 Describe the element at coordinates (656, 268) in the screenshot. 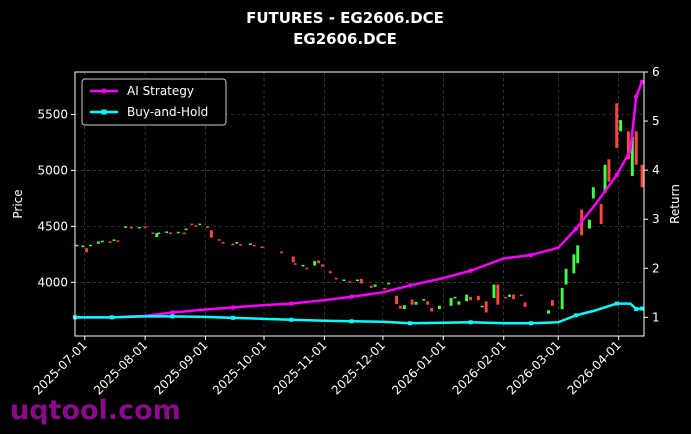

I see `return-tick-label: 2` at that location.